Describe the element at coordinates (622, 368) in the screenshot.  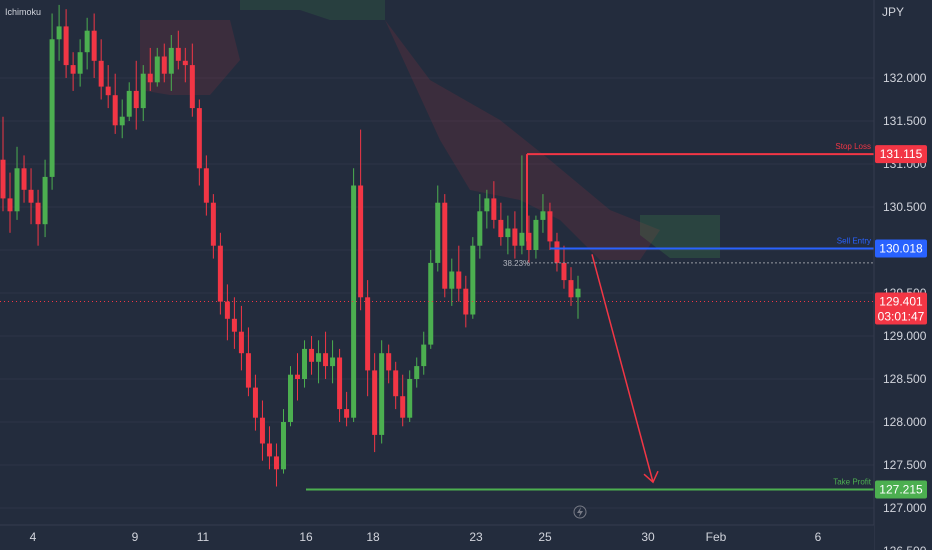
I see `arrow-shaft` at that location.